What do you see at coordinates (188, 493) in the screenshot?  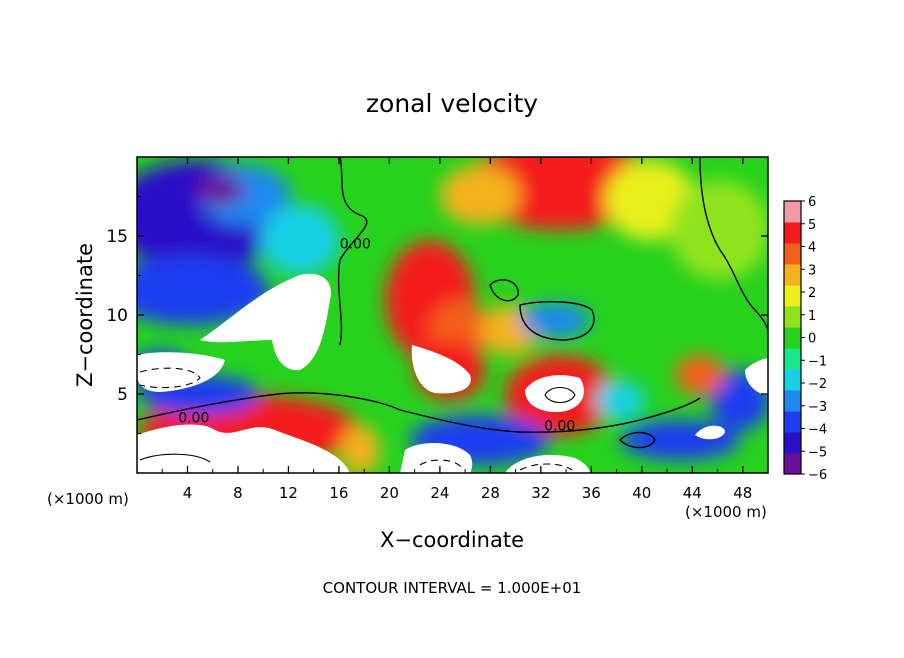 I see `x-tick-label: 4` at bounding box center [188, 493].